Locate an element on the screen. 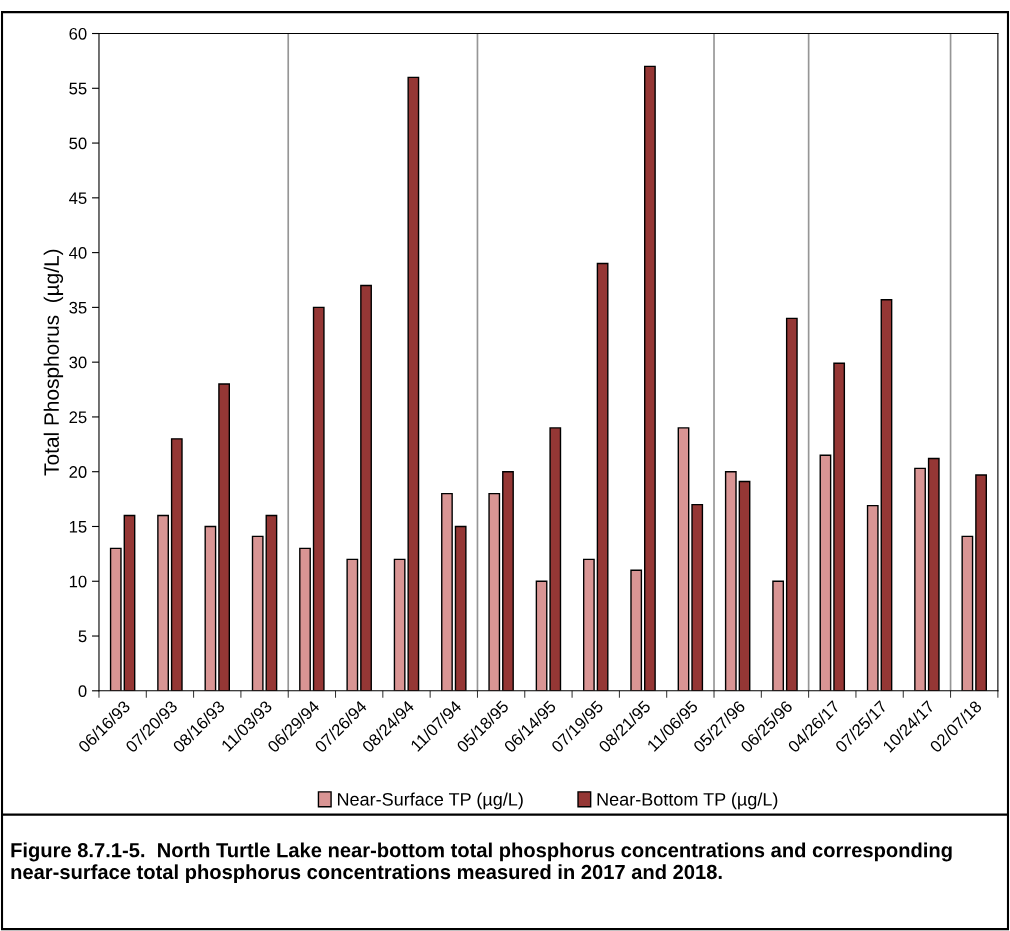  y-tick-label: 25 is located at coordinates (78, 417).